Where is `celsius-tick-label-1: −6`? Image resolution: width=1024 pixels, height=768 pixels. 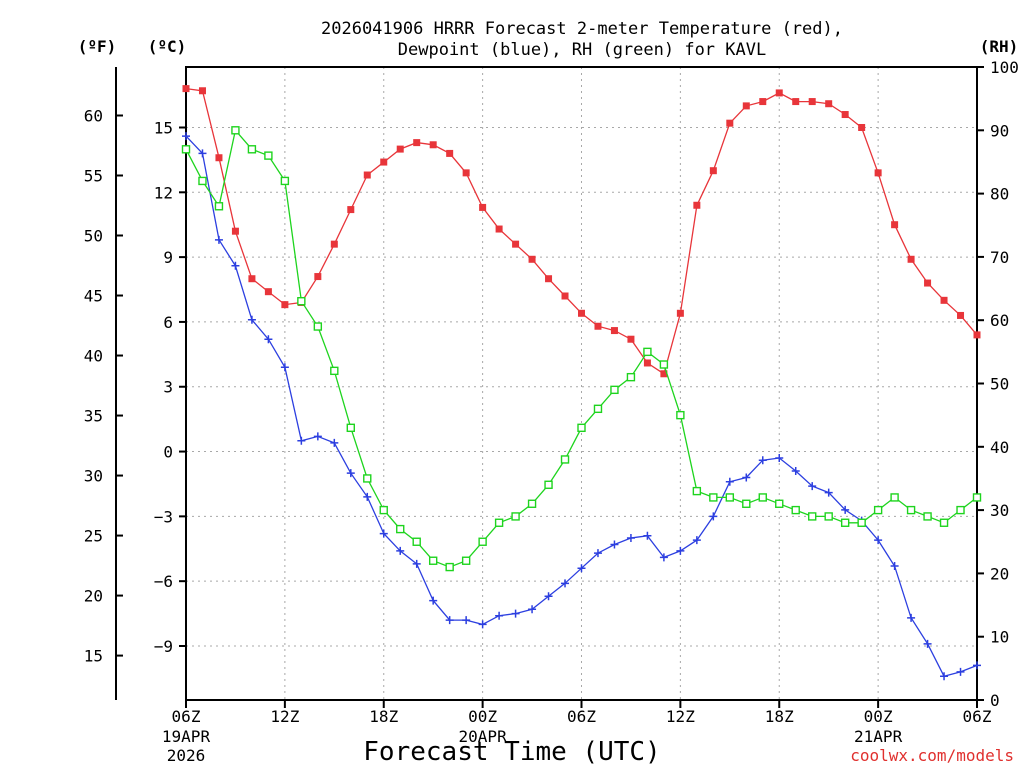 celsius-tick-label-1: −6 is located at coordinates (163, 581).